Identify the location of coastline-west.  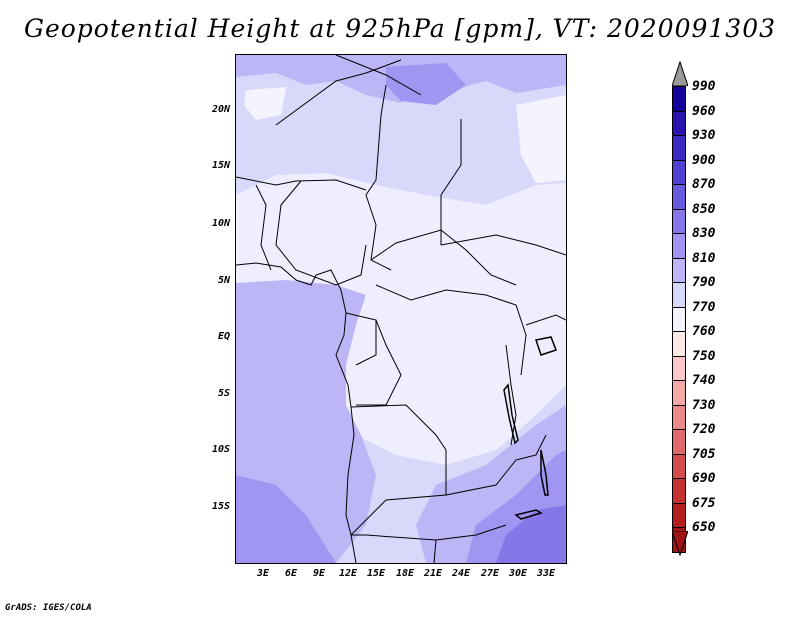
(296, 412).